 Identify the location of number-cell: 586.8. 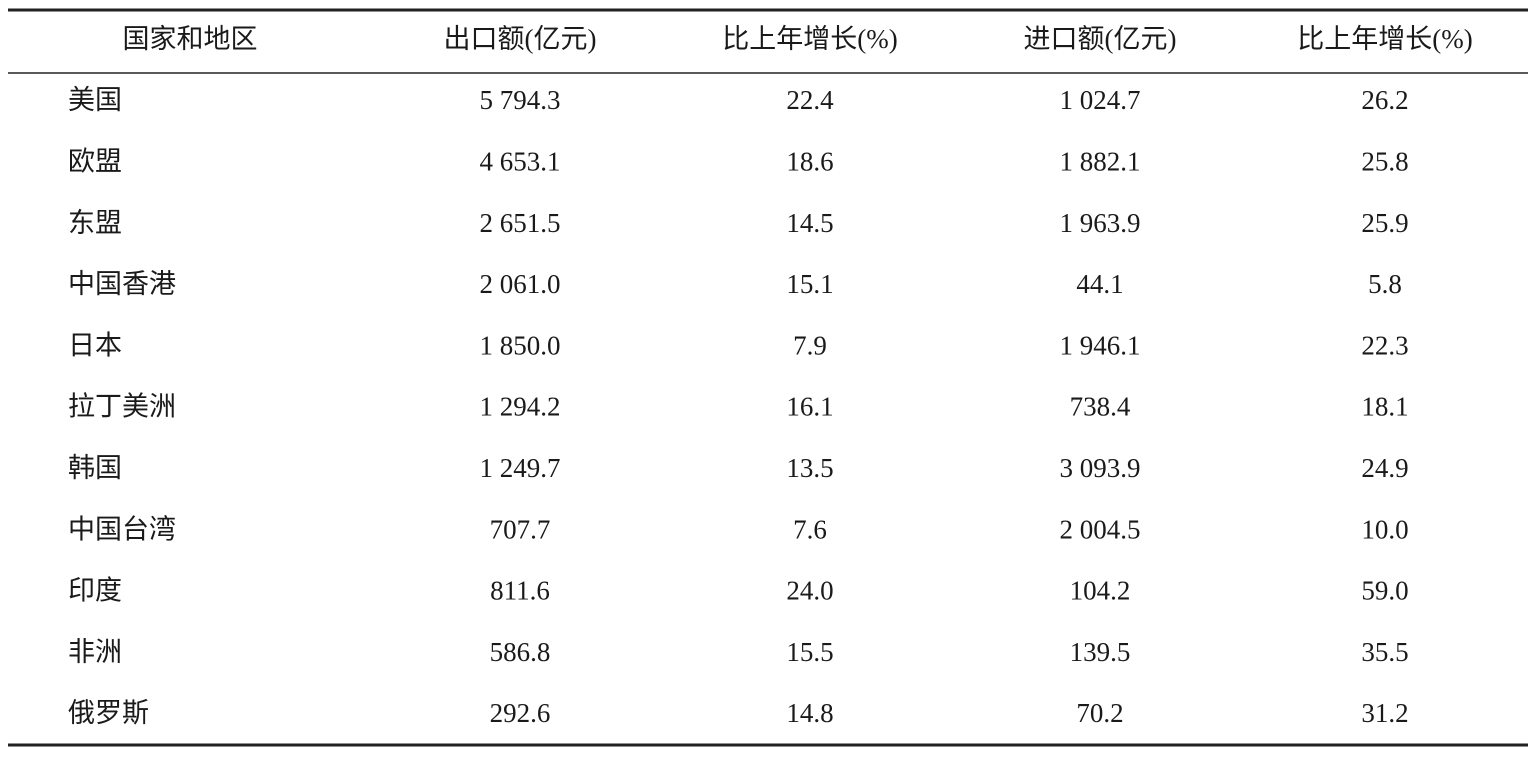
(520, 652).